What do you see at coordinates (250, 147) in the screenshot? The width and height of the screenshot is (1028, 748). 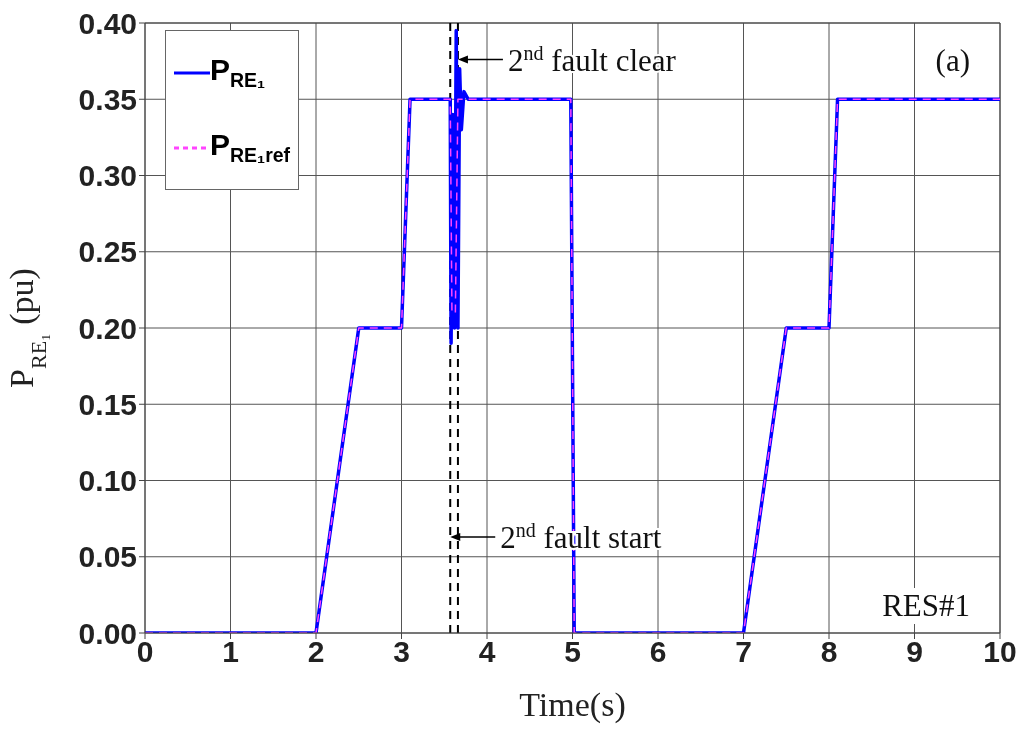 I see `legend-label: P$_{RE₁ref}$` at bounding box center [250, 147].